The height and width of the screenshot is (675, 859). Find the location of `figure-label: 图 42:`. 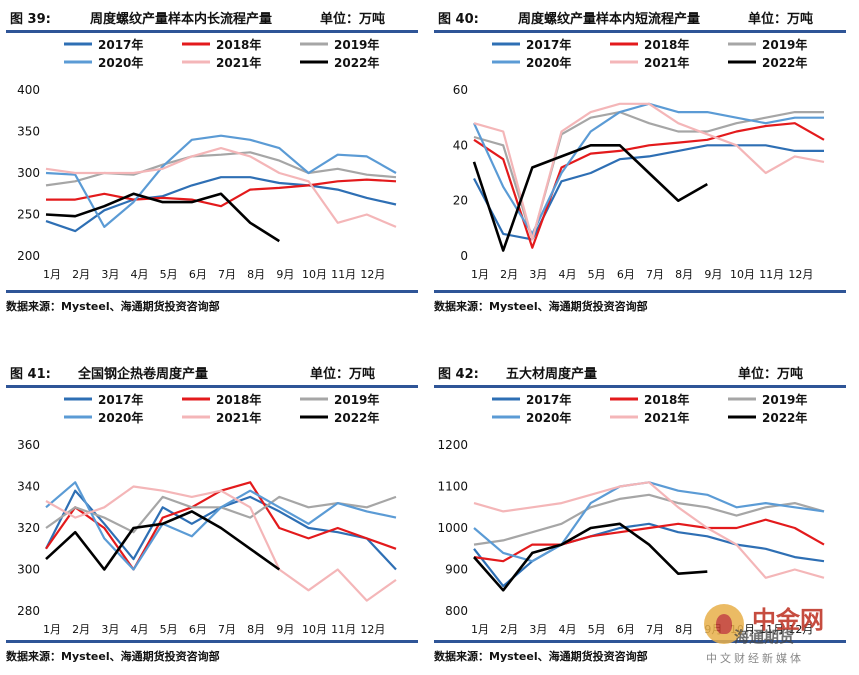

figure-label: 图 42: is located at coordinates (458, 374).